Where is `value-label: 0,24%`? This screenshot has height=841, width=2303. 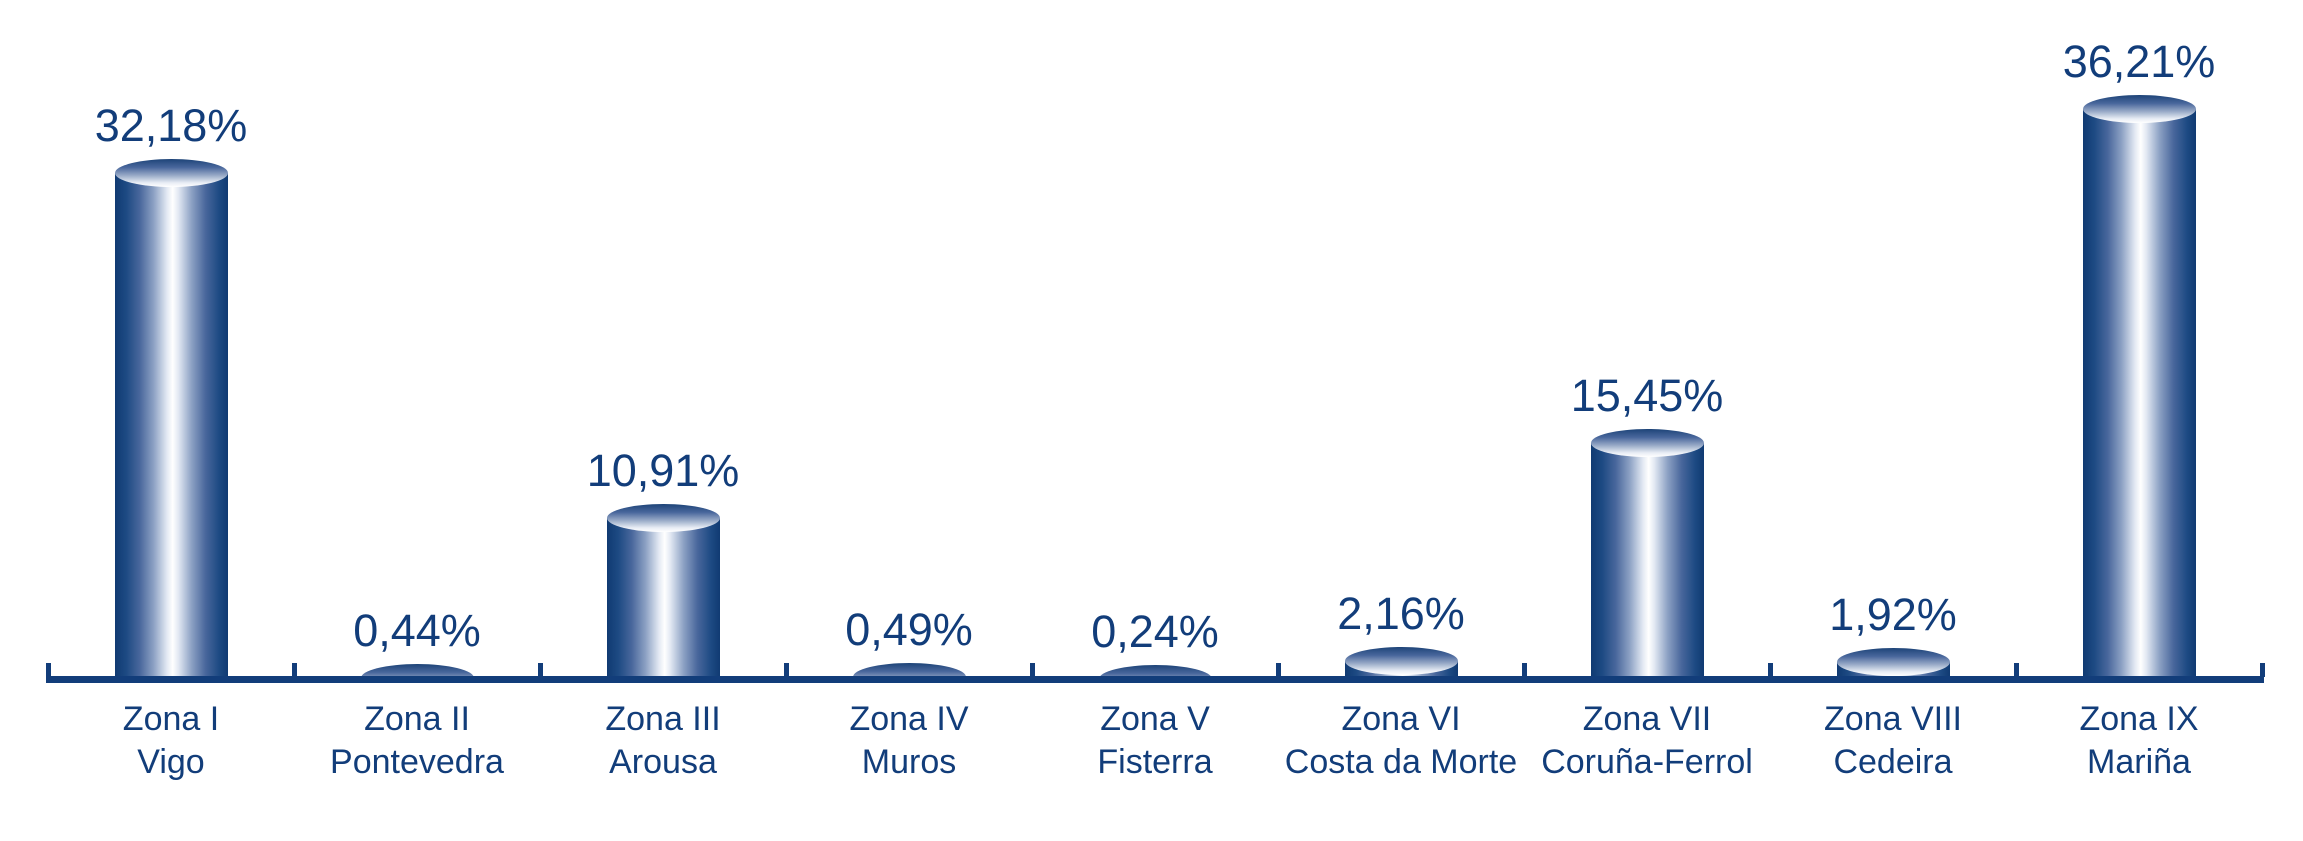 value-label: 0,24% is located at coordinates (1155, 632).